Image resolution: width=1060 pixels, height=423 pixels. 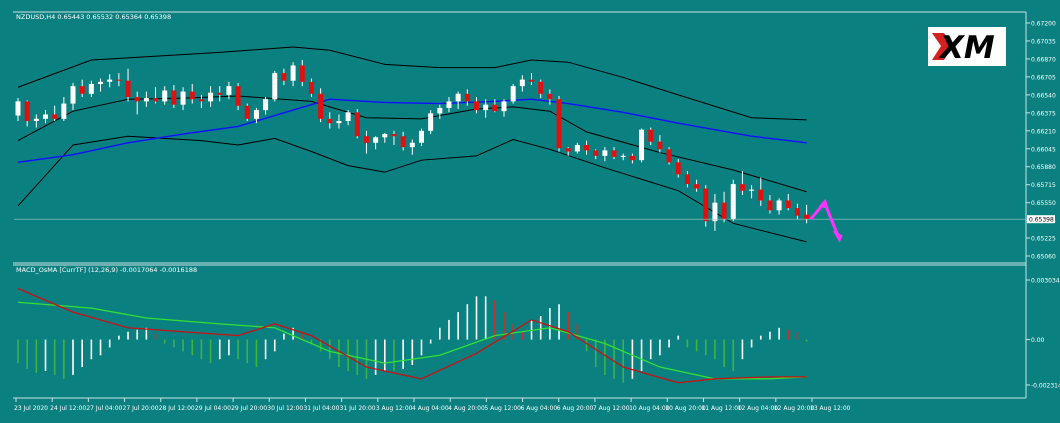 I want to click on time-tick-label: 3 Aug 12:00, so click(x=394, y=408).